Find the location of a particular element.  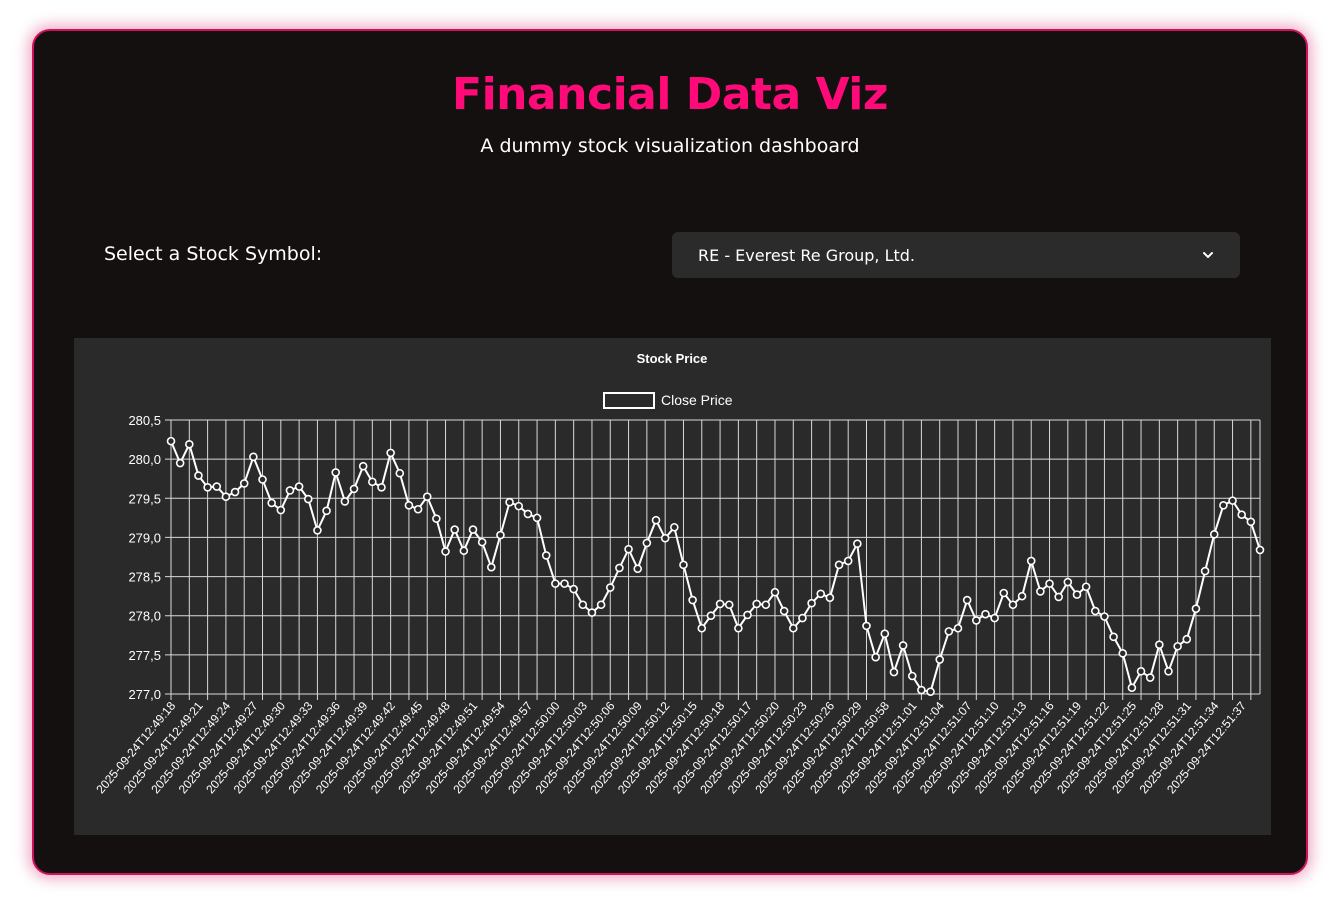

legend-swatch is located at coordinates (629, 400).